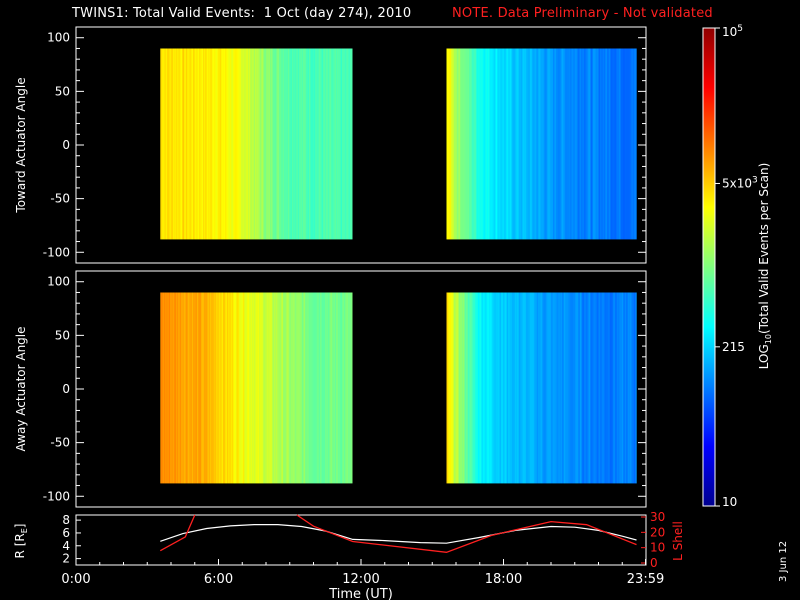 The image size is (800, 600). What do you see at coordinates (62, 91) in the screenshot?
I see `y-tick-label: 50` at bounding box center [62, 91].